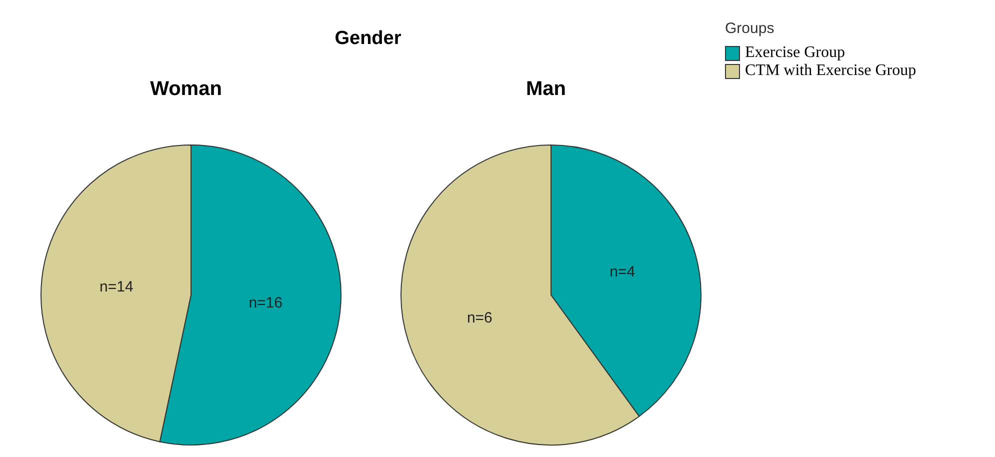  I want to click on data-label: n=16, so click(265, 303).